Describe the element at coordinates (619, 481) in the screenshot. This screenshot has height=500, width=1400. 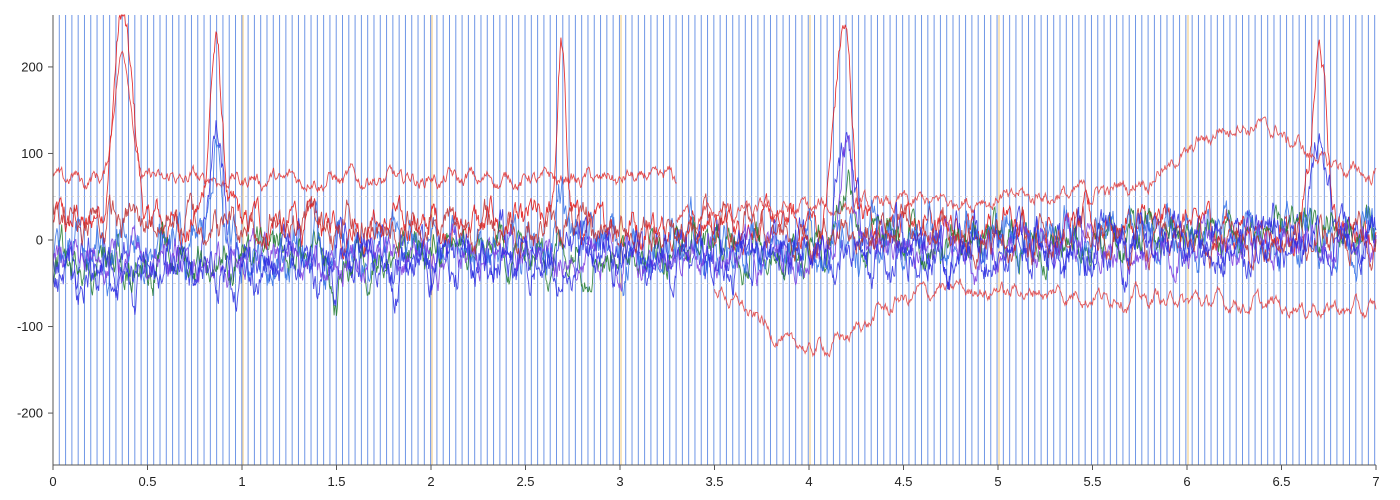
I see `x-tick-label: 3` at that location.